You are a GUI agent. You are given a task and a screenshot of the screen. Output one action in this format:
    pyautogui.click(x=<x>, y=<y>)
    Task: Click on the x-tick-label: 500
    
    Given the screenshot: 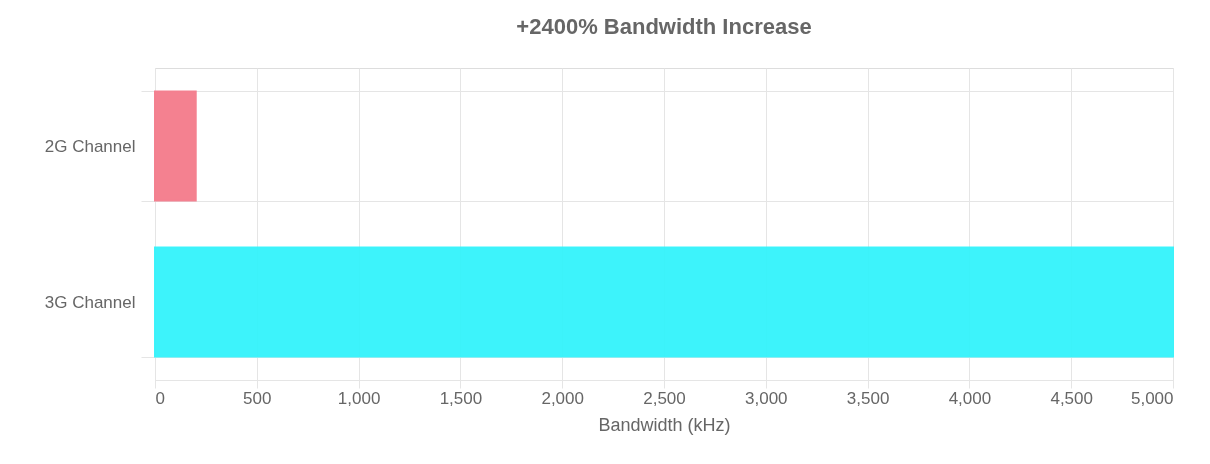 What is the action you would take?
    pyautogui.click(x=257, y=398)
    